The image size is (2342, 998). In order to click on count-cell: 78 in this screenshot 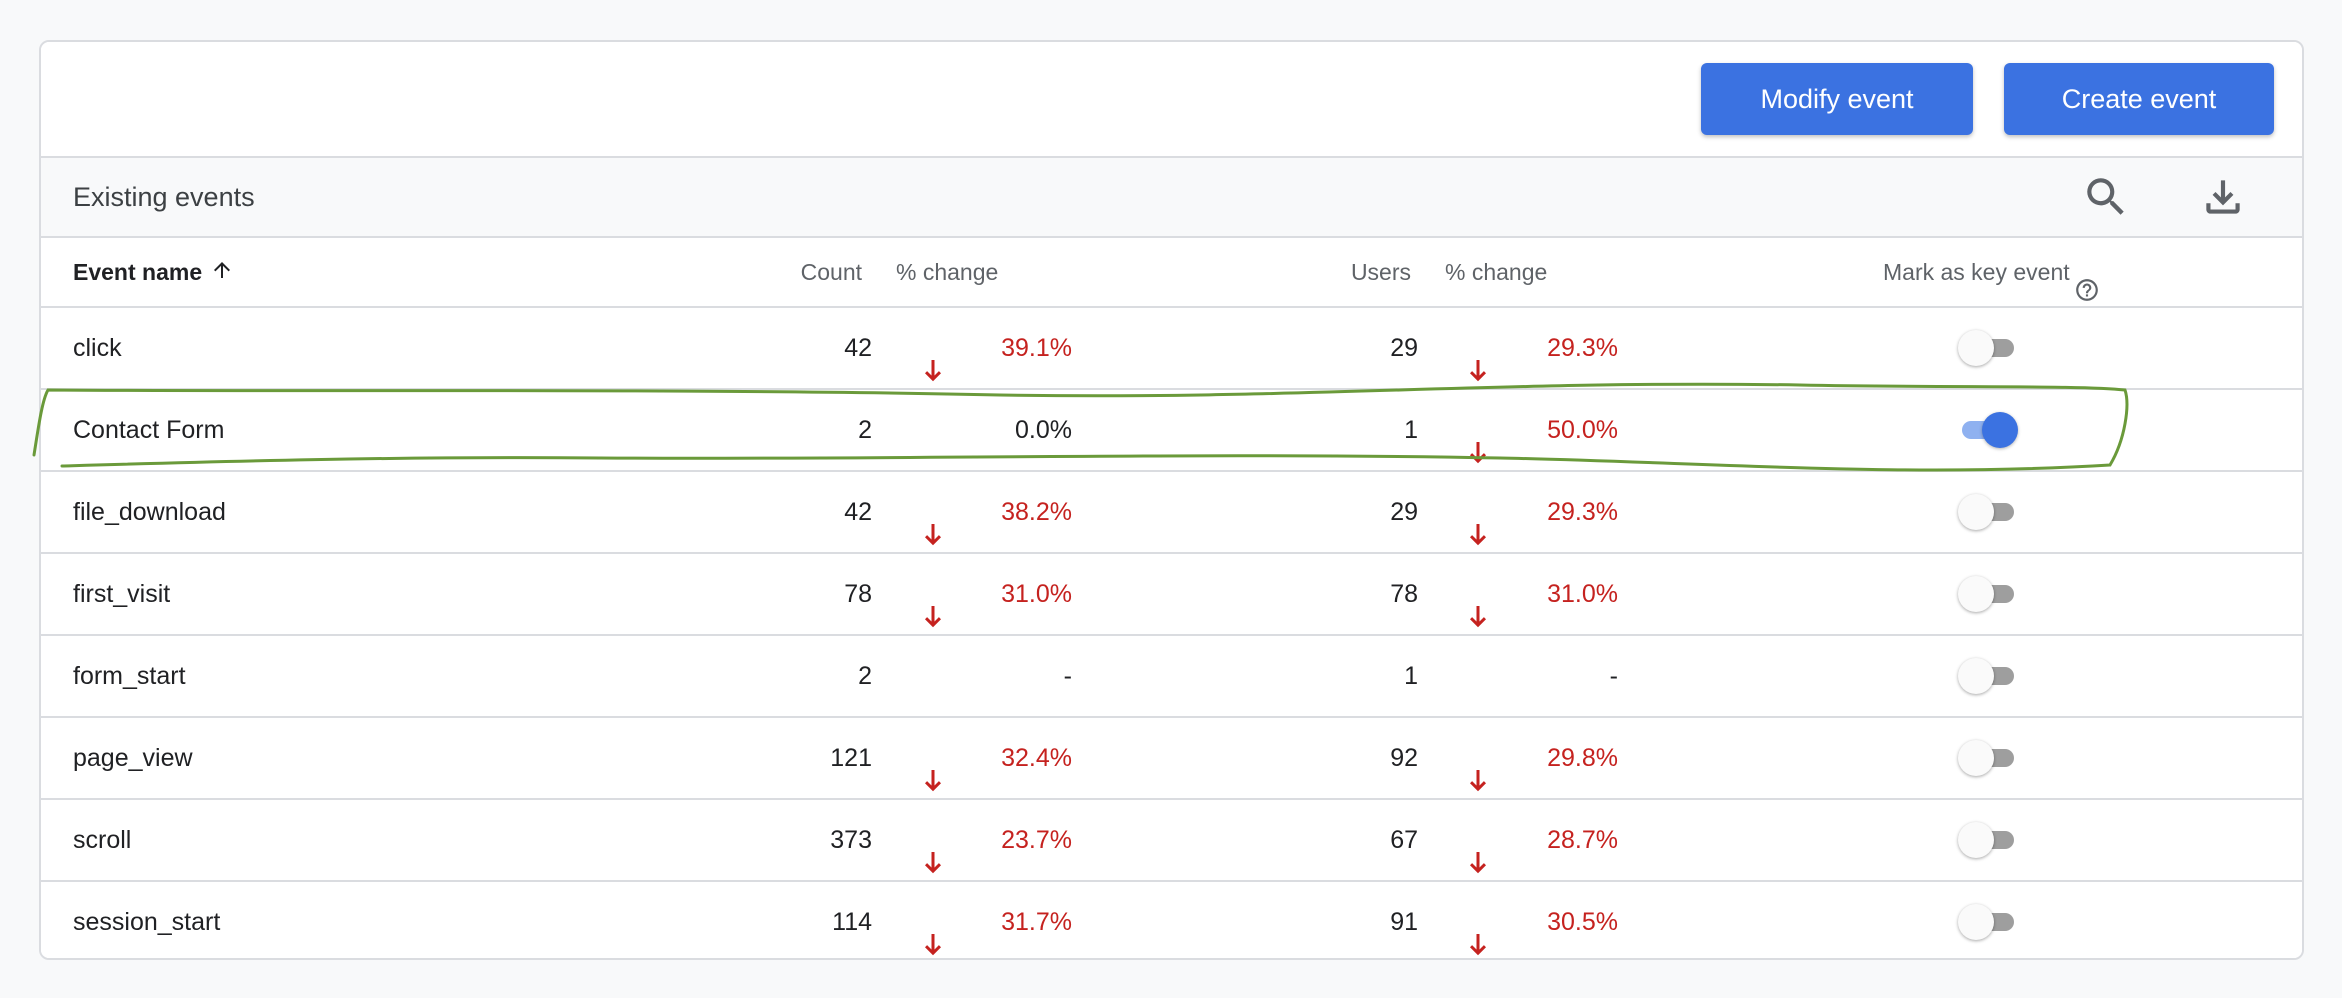, I will do `click(858, 594)`.